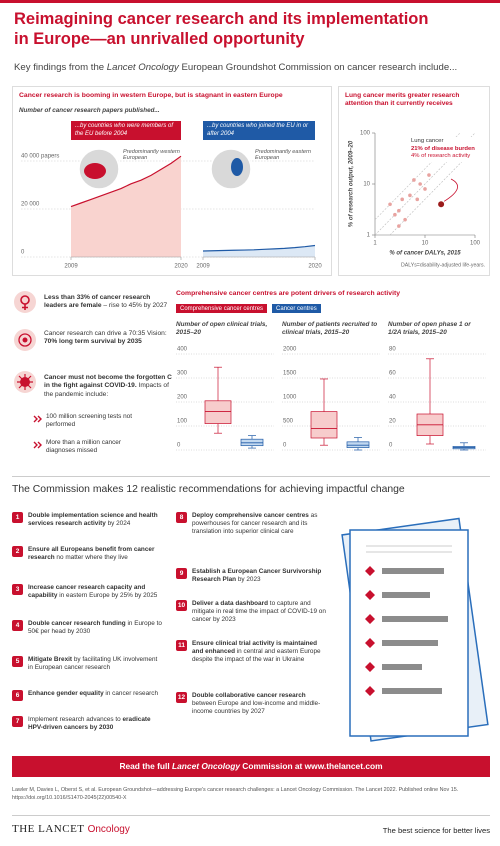  Describe the element at coordinates (77, 623) in the screenshot. I see `text-part: Double cancer research funding` at that location.